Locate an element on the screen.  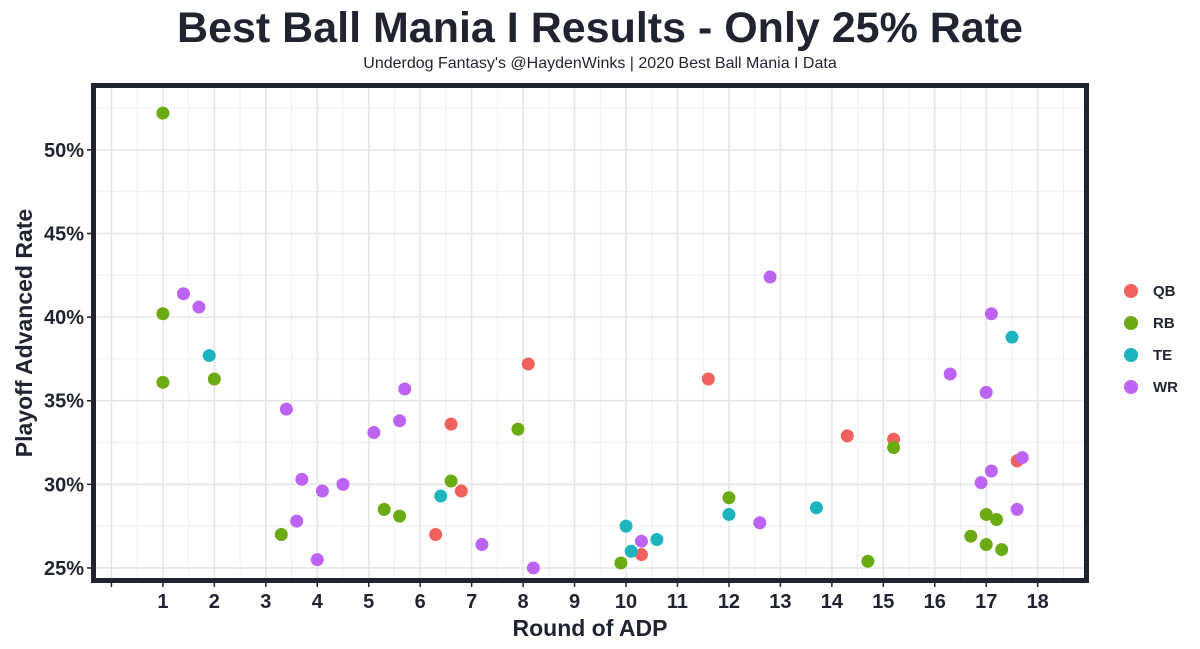
x-tick-label: 15 is located at coordinates (883, 602).